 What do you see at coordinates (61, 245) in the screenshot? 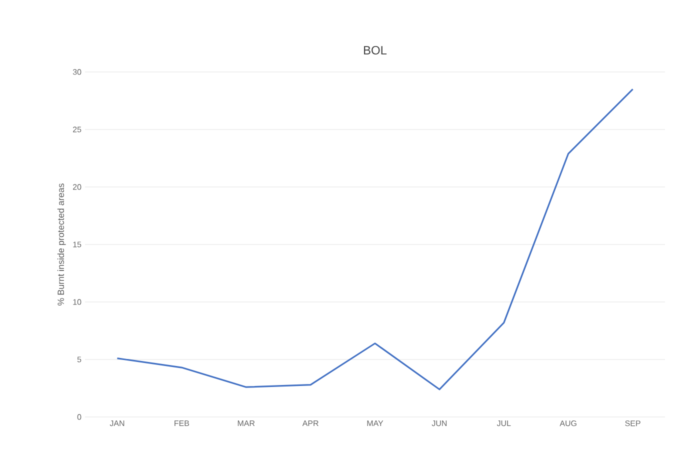
I see `y-axis-title: % Burnt inside protected areas` at bounding box center [61, 245].